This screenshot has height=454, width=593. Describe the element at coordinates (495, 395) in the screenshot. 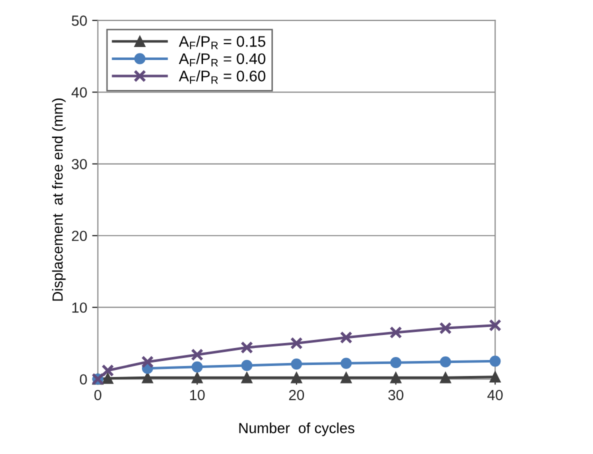

I see `x-tick-label: 40` at that location.